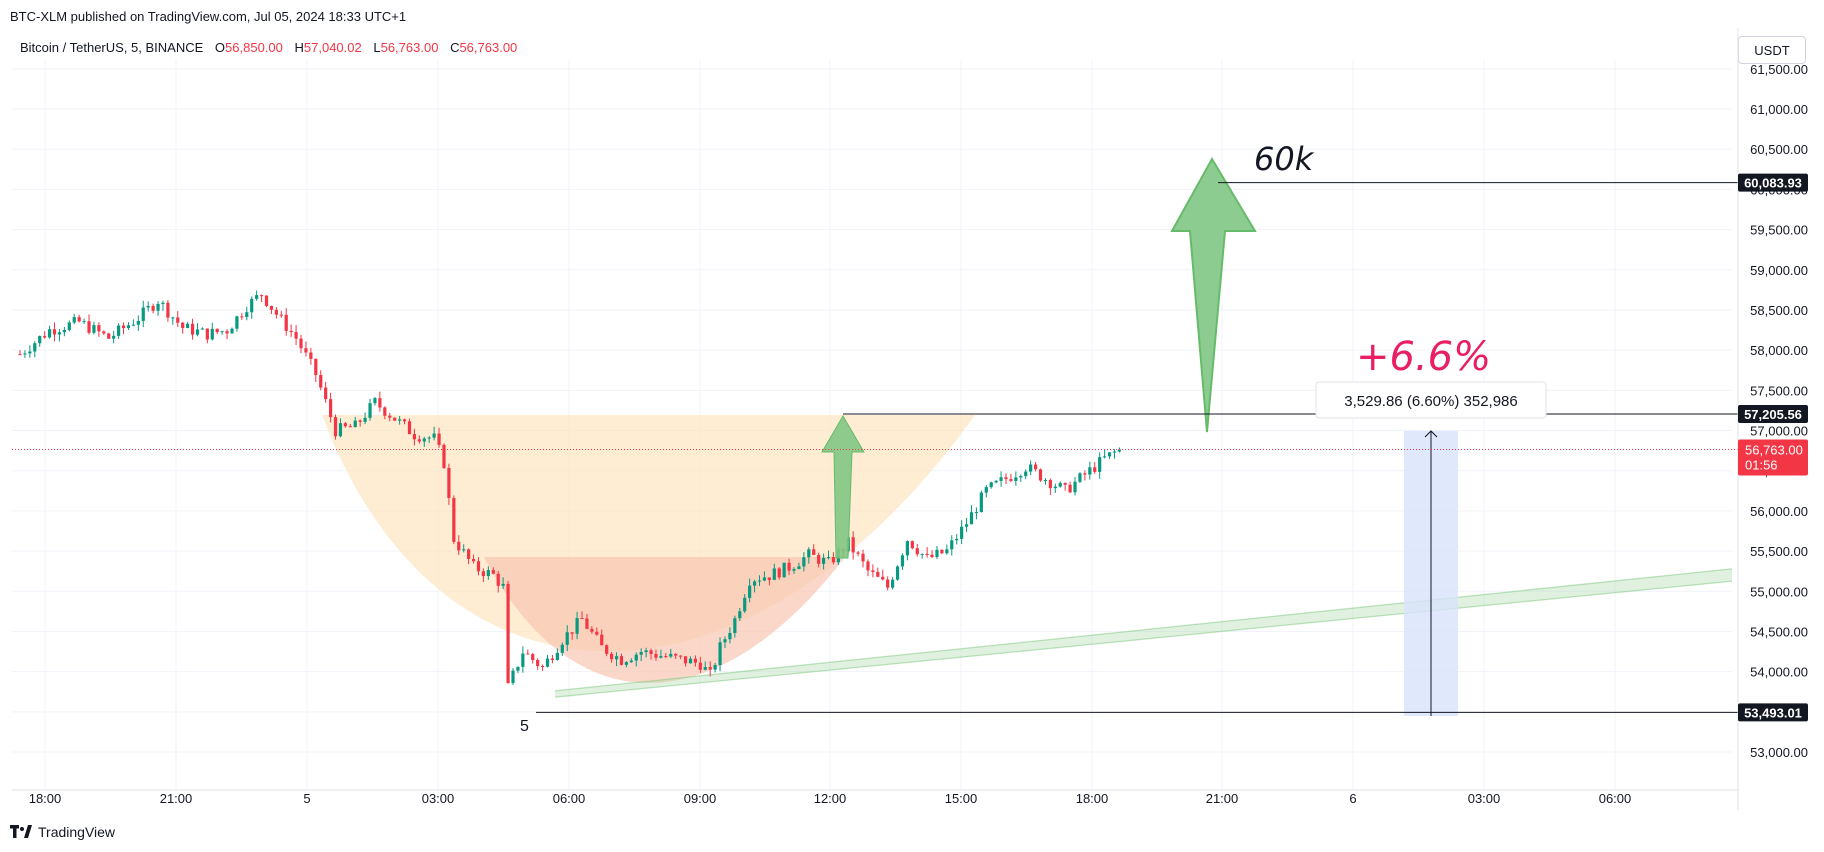 This screenshot has width=1824, height=852. Describe the element at coordinates (1761, 465) in the screenshot. I see `countdown-value: 01:56` at that location.